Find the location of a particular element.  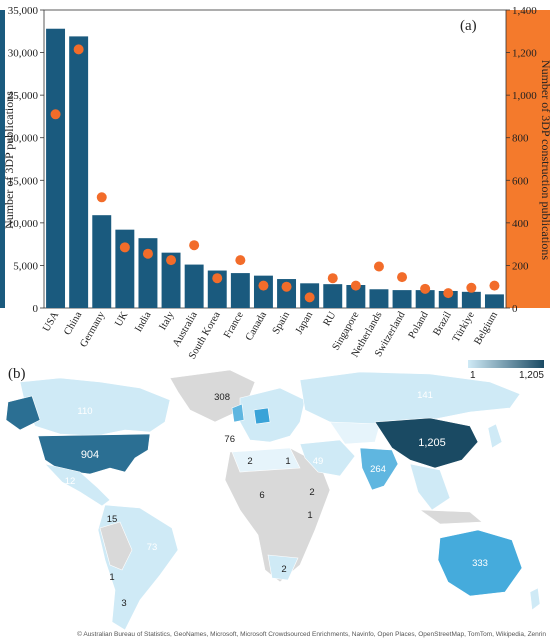

south-africa-shape is located at coordinates (283, 567).